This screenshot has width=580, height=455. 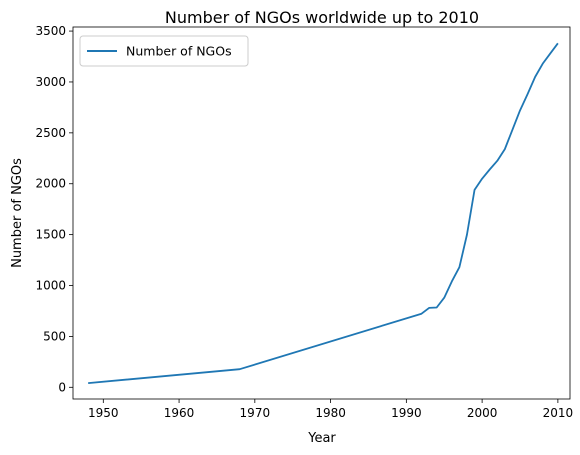 What do you see at coordinates (558, 413) in the screenshot?
I see `x-tick-label: 2010` at bounding box center [558, 413].